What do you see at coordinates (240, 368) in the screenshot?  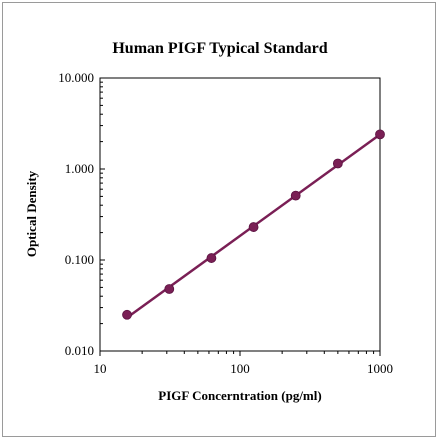 I see `x-tick-label-1: 100` at bounding box center [240, 368].